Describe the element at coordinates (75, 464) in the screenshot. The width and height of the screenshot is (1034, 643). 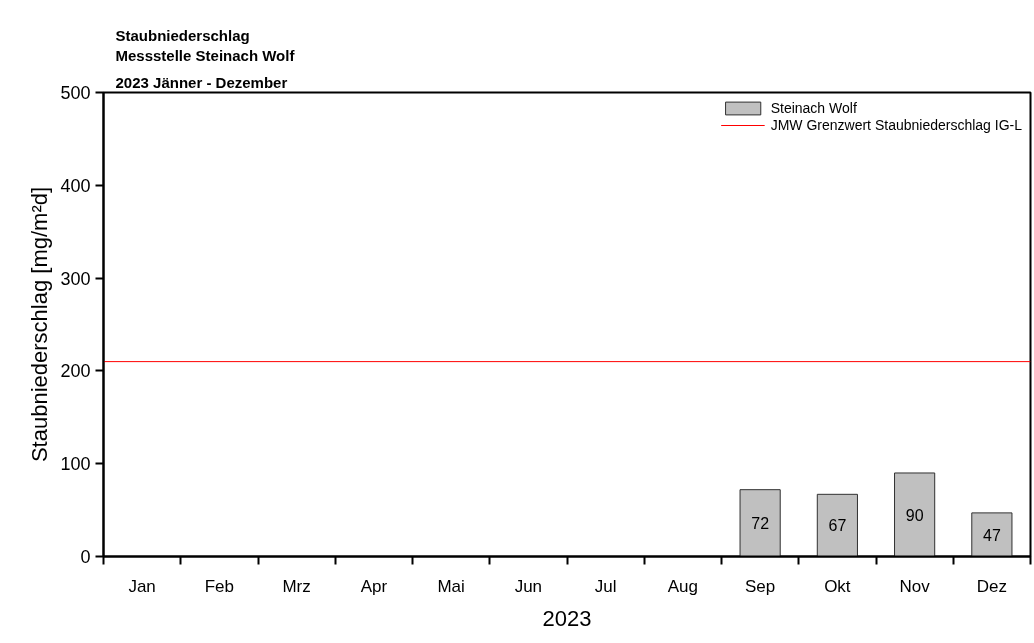
I see `y-tick-label: 100` at that location.